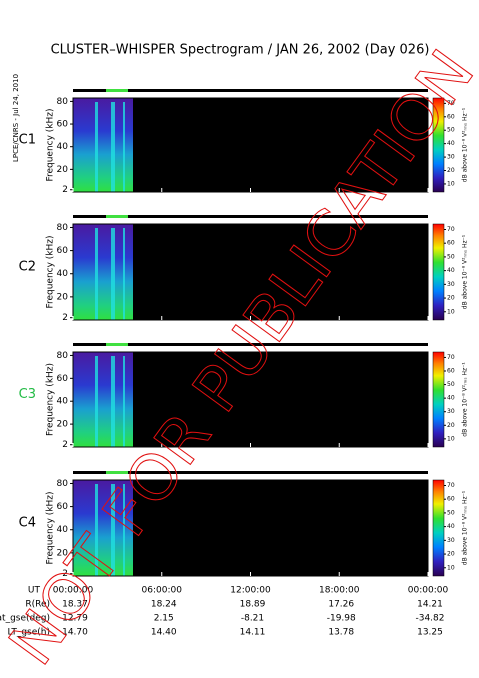  What do you see at coordinates (428, 591) in the screenshot?
I see `x-tick-label: 00:00:00` at bounding box center [428, 591].